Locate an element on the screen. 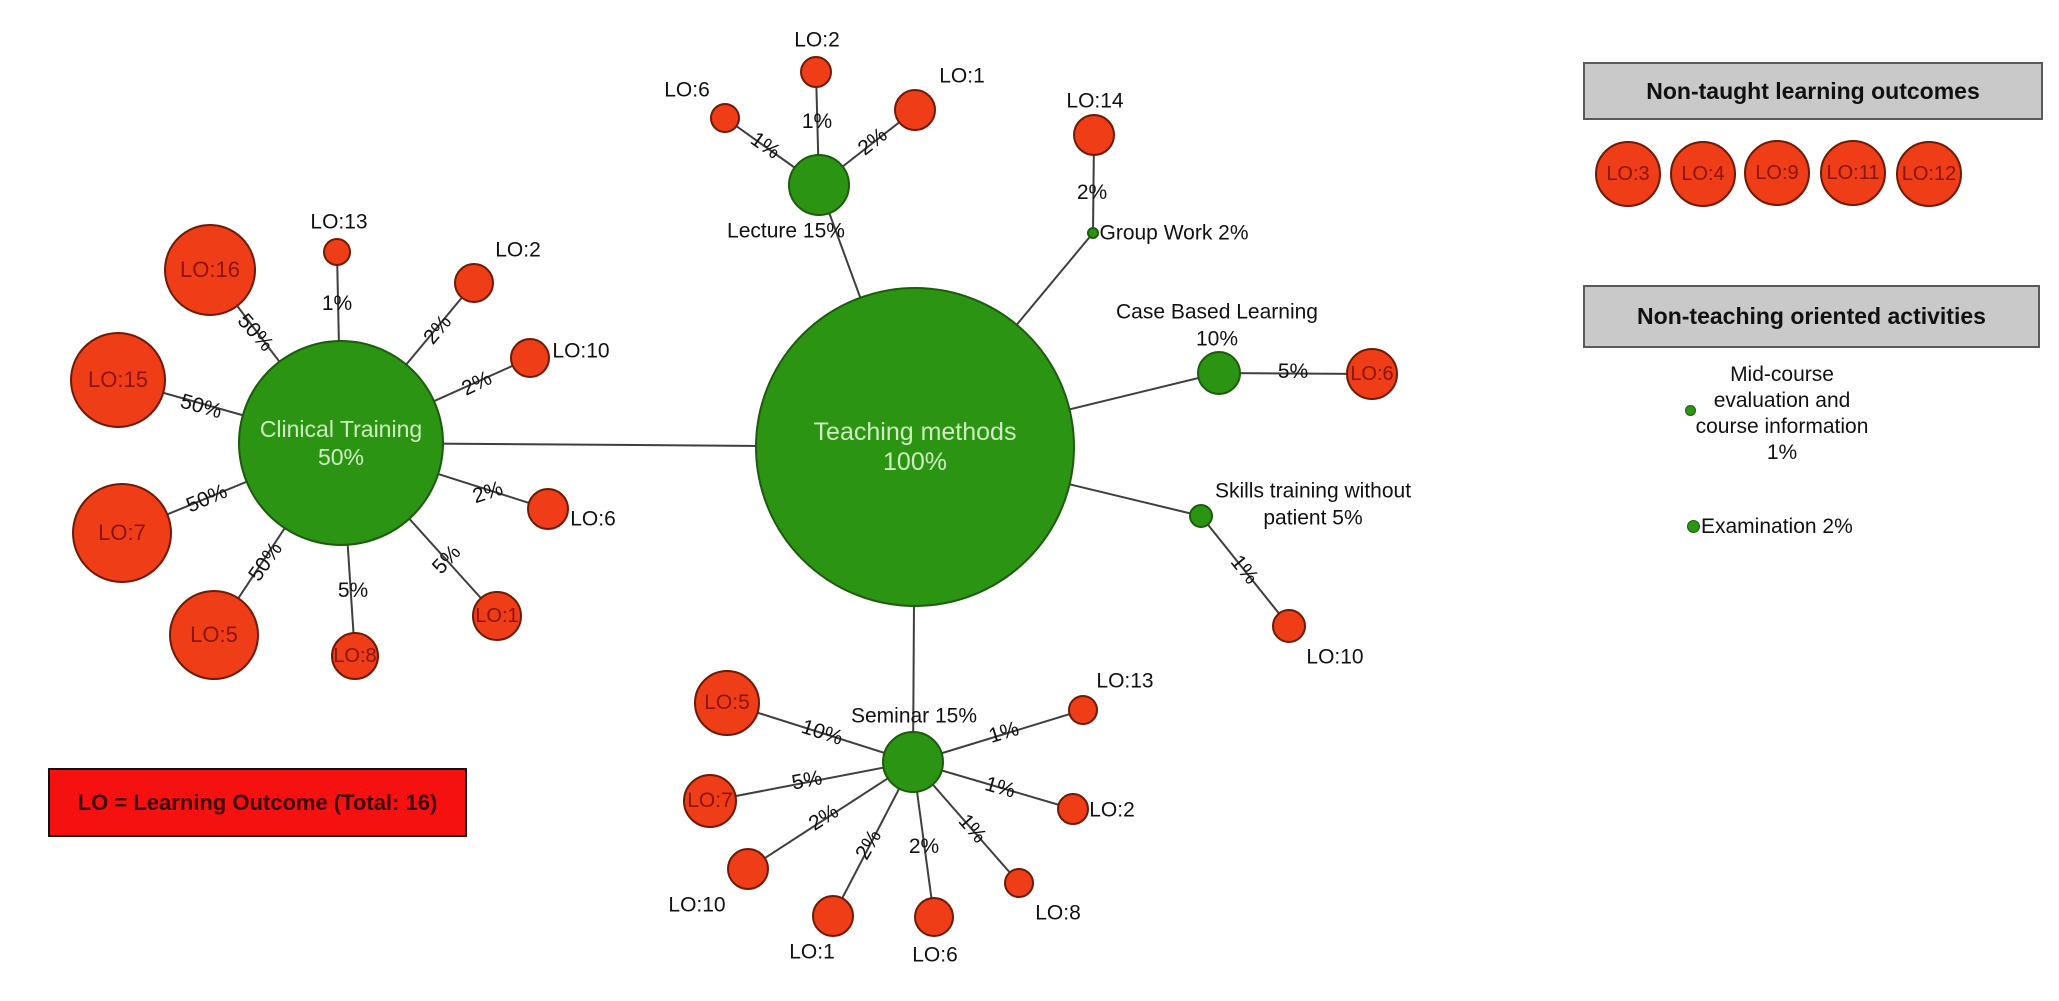 Image resolution: width=2059 pixels, height=1001 pixels. node-skills-lo10 is located at coordinates (1289, 626).